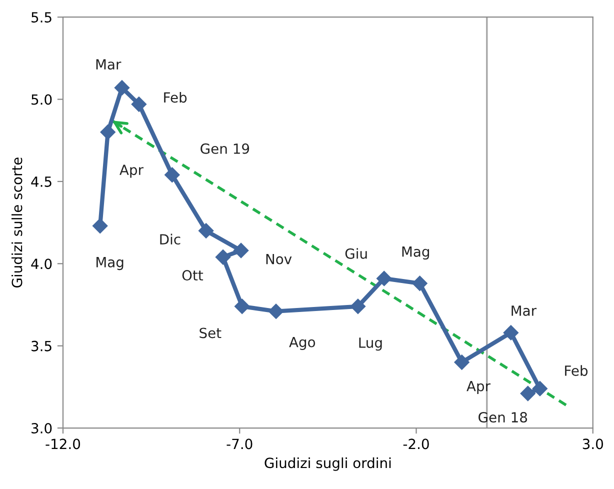  Describe the element at coordinates (63, 444) in the screenshot. I see `x-tick-label: -12.0` at that location.